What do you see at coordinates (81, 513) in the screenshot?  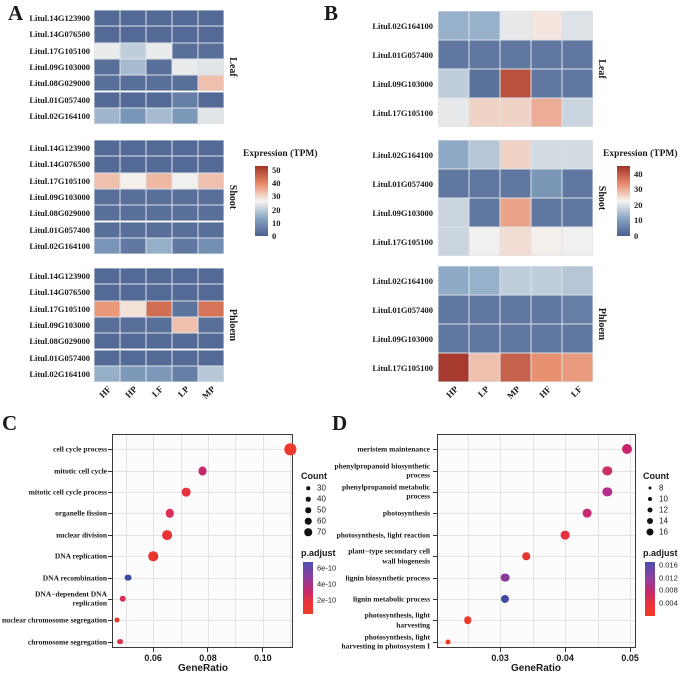 I see `go-term-label: organelle fission` at bounding box center [81, 513].